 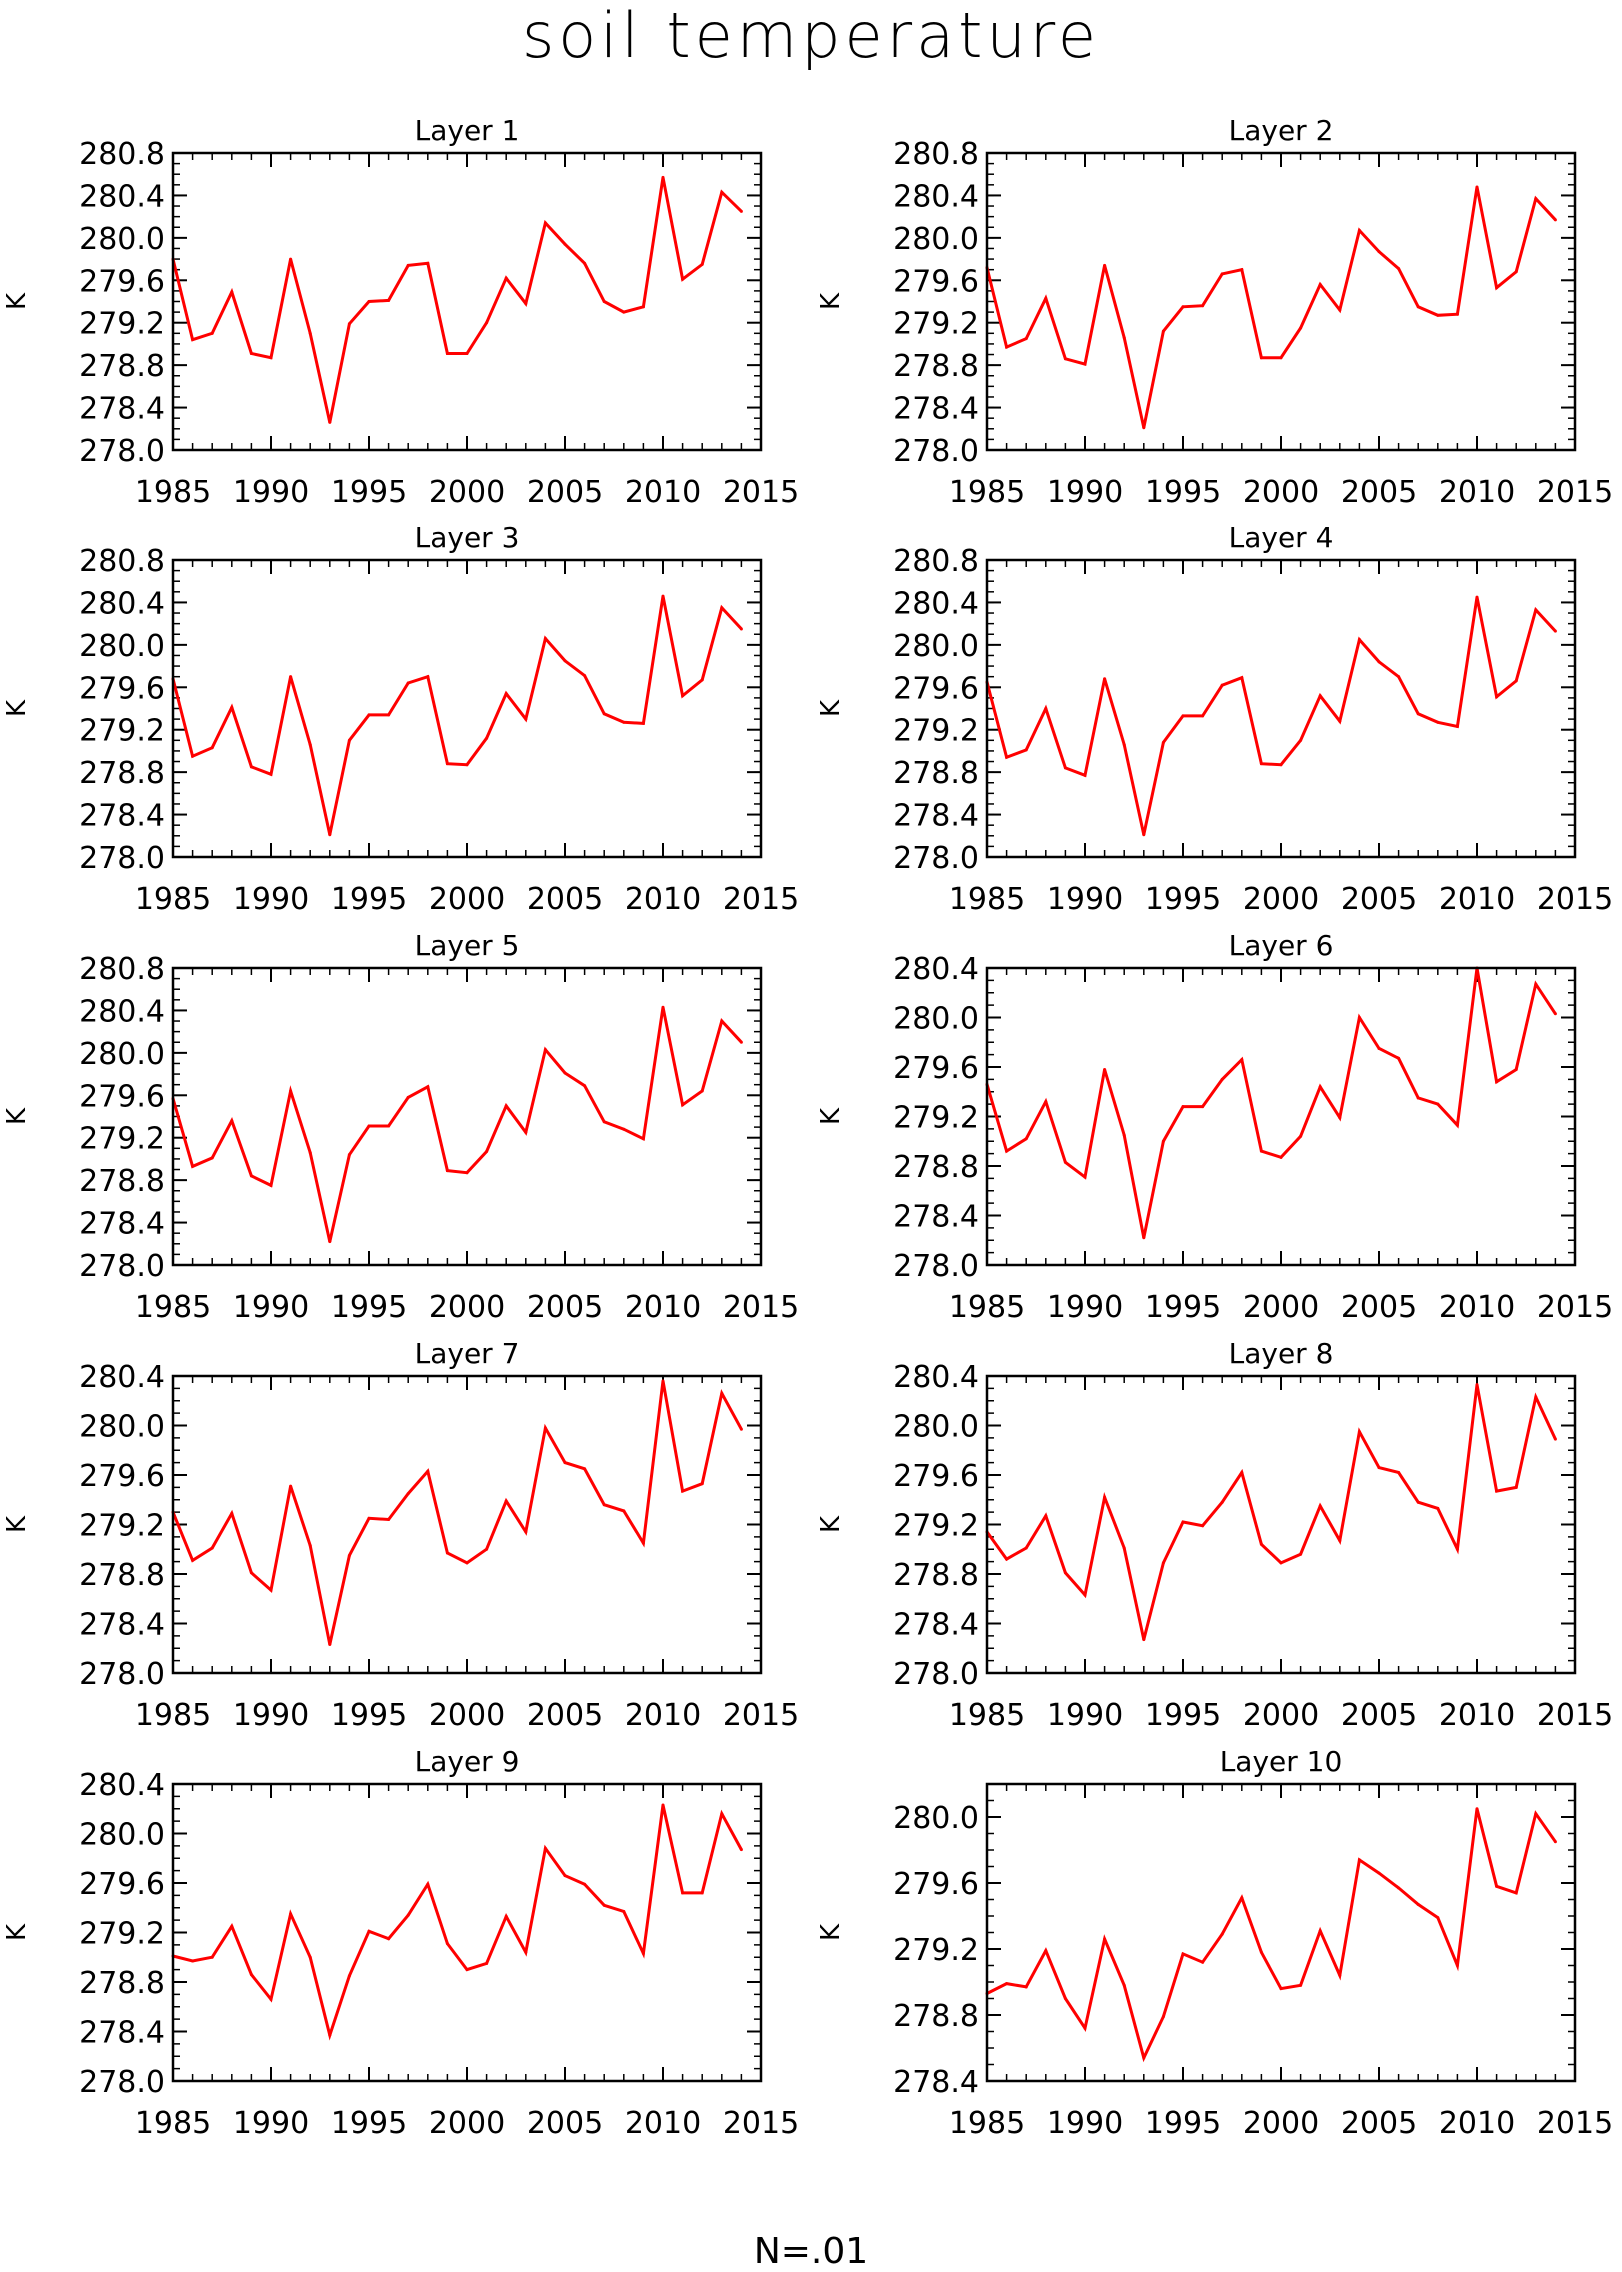 I want to click on panel-title: Layer 6, so click(x=1281, y=945).